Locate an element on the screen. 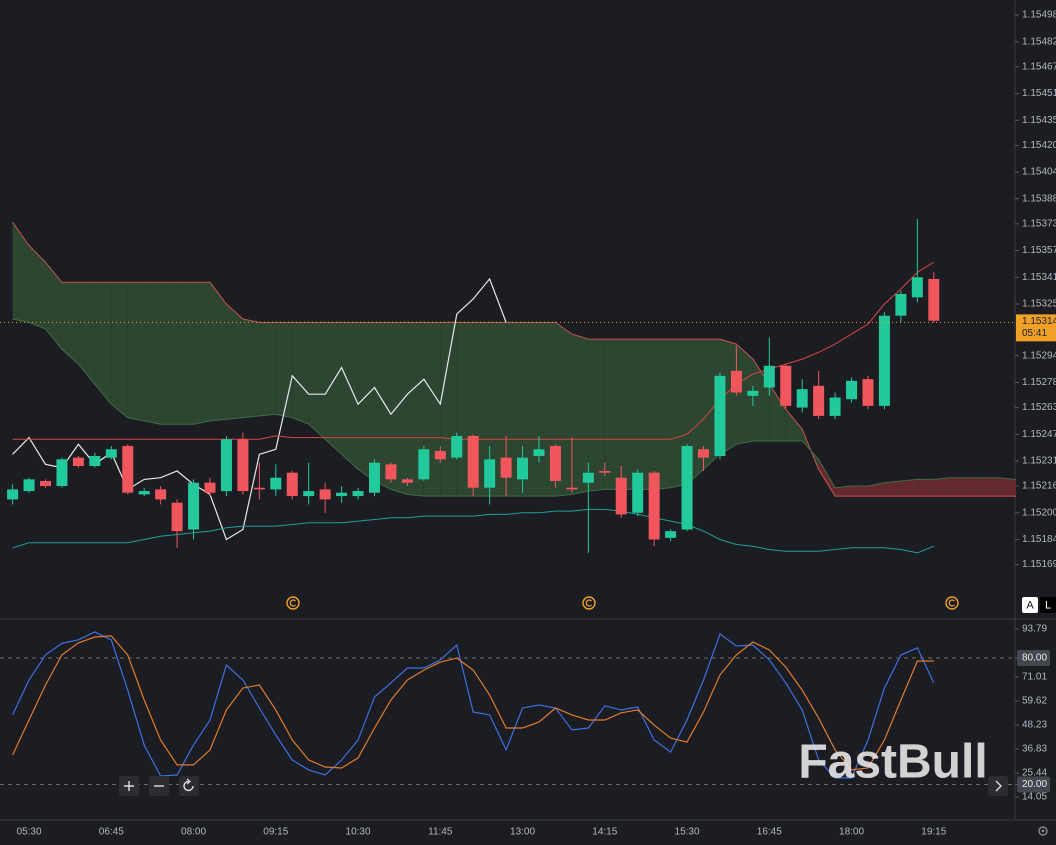 This screenshot has height=845, width=1056. y-tick-label: 1.15278 is located at coordinates (1039, 382).